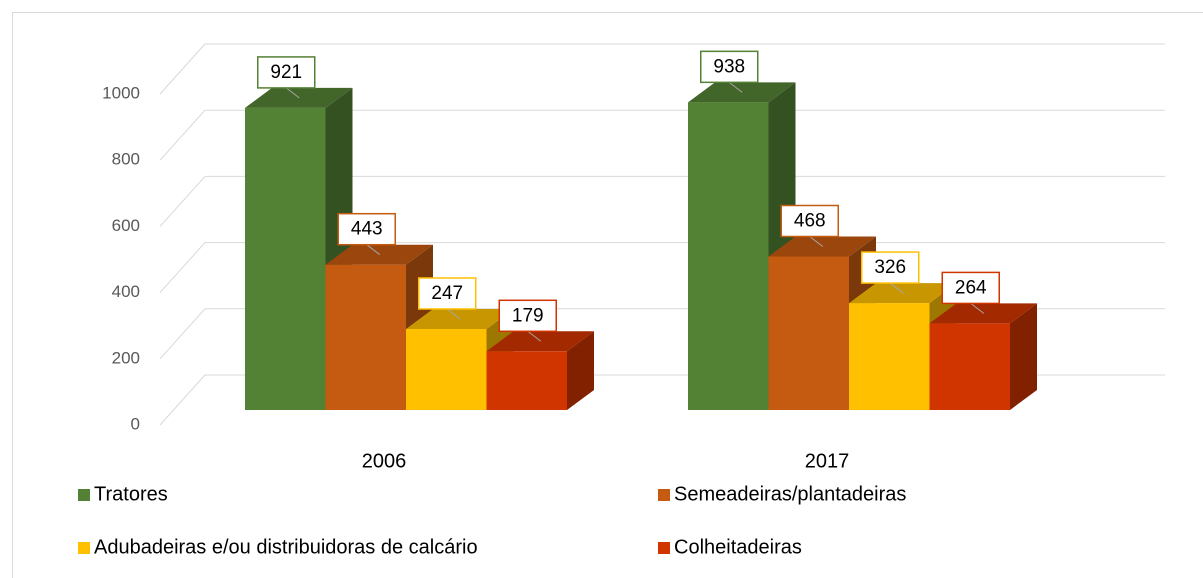 This screenshot has height=578, width=1203. Describe the element at coordinates (738, 547) in the screenshot. I see `legend-label: Colheitadeiras` at that location.